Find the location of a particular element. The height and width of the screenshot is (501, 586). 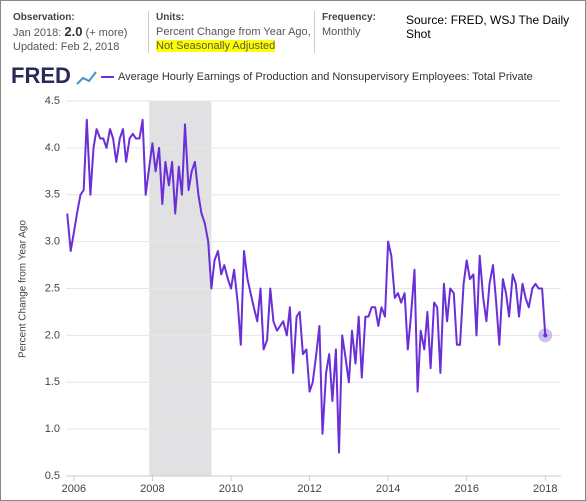

date: Jan 2018: is located at coordinates (37, 33).